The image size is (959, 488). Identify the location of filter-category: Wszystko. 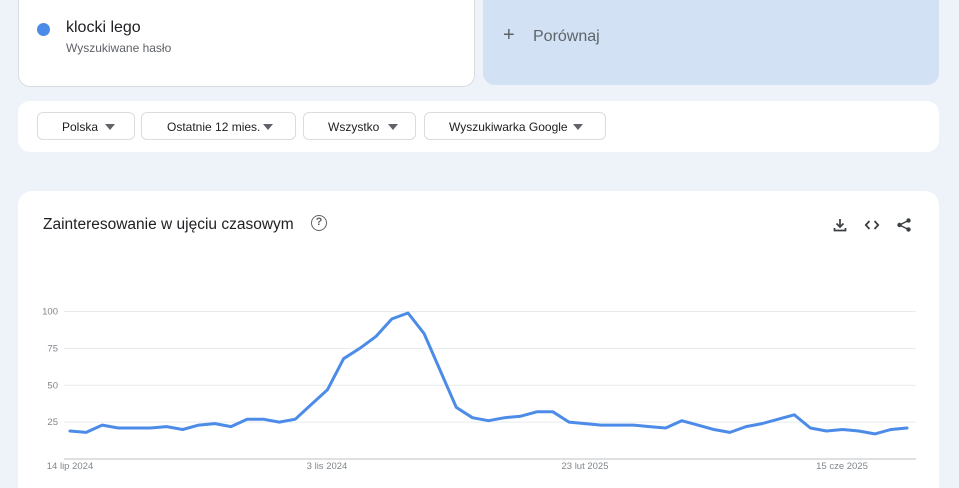
(359, 126).